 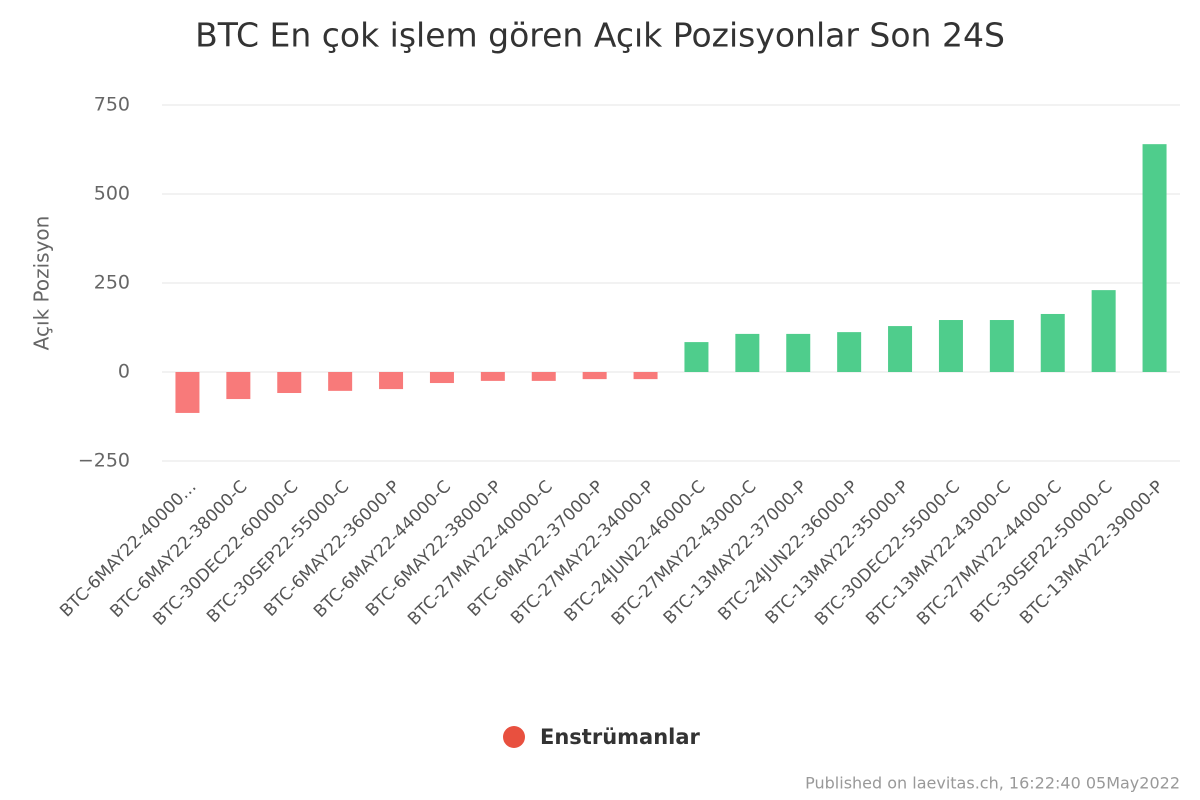 I want to click on y-axis-label: Açık Pozisyon, so click(x=42, y=283).